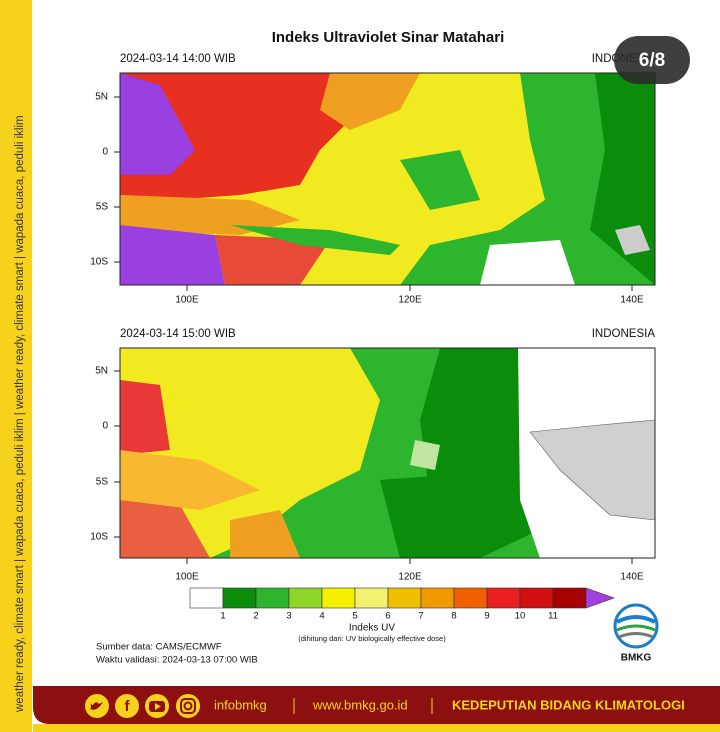 The image size is (720, 732). I want to click on social-icons: f, so click(142, 706).